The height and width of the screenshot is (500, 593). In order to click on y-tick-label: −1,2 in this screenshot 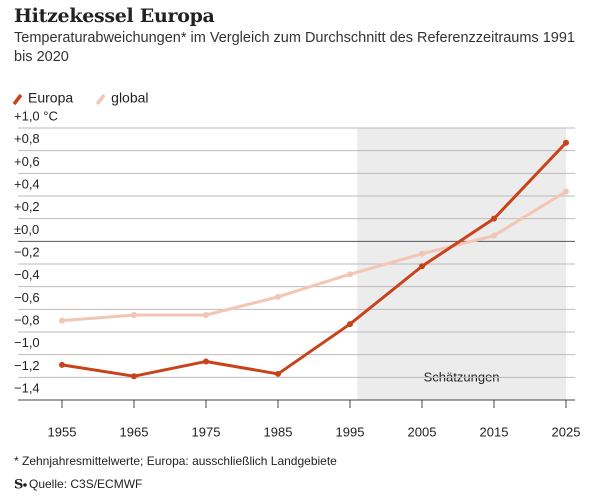, I will do `click(27, 365)`.